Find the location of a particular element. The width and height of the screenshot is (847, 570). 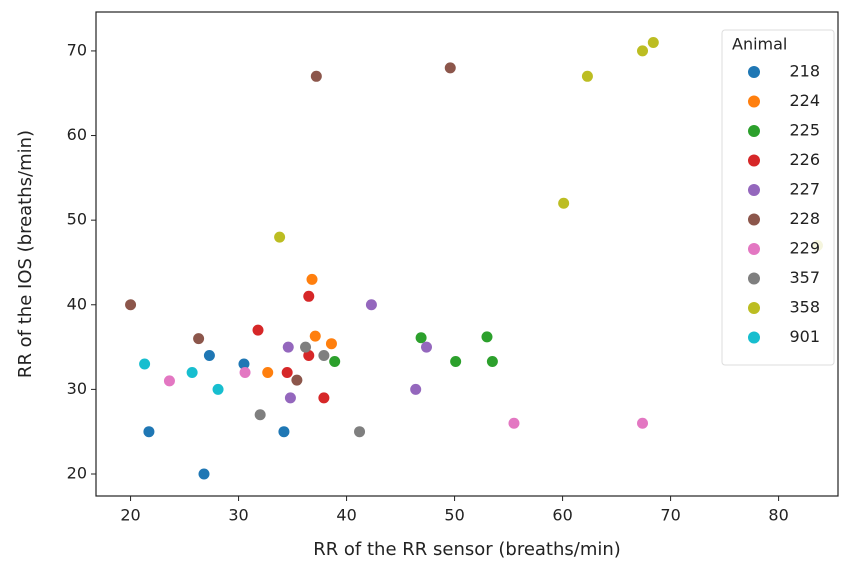

legend-label: 229 is located at coordinates (804, 248).